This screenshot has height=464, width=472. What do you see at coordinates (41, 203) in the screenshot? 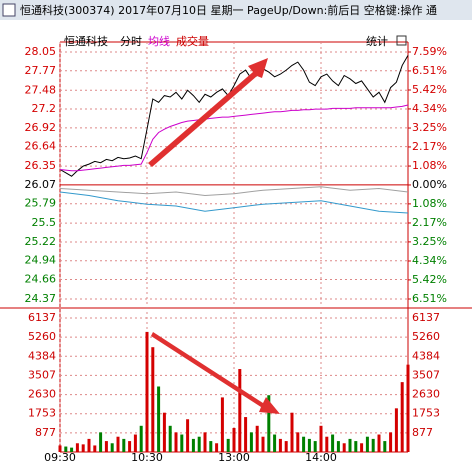
I see `y-tick-label: 25.79` at bounding box center [41, 203].